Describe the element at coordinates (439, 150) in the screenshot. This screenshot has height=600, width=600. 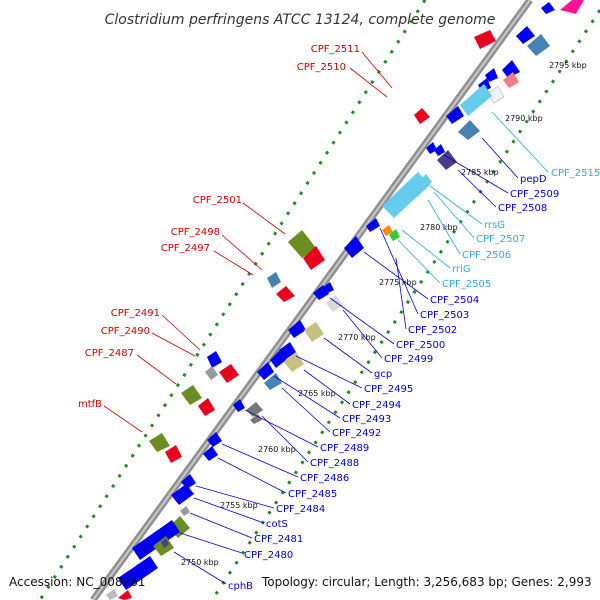
I see `cds-reverse-cpf2509-b` at that location.